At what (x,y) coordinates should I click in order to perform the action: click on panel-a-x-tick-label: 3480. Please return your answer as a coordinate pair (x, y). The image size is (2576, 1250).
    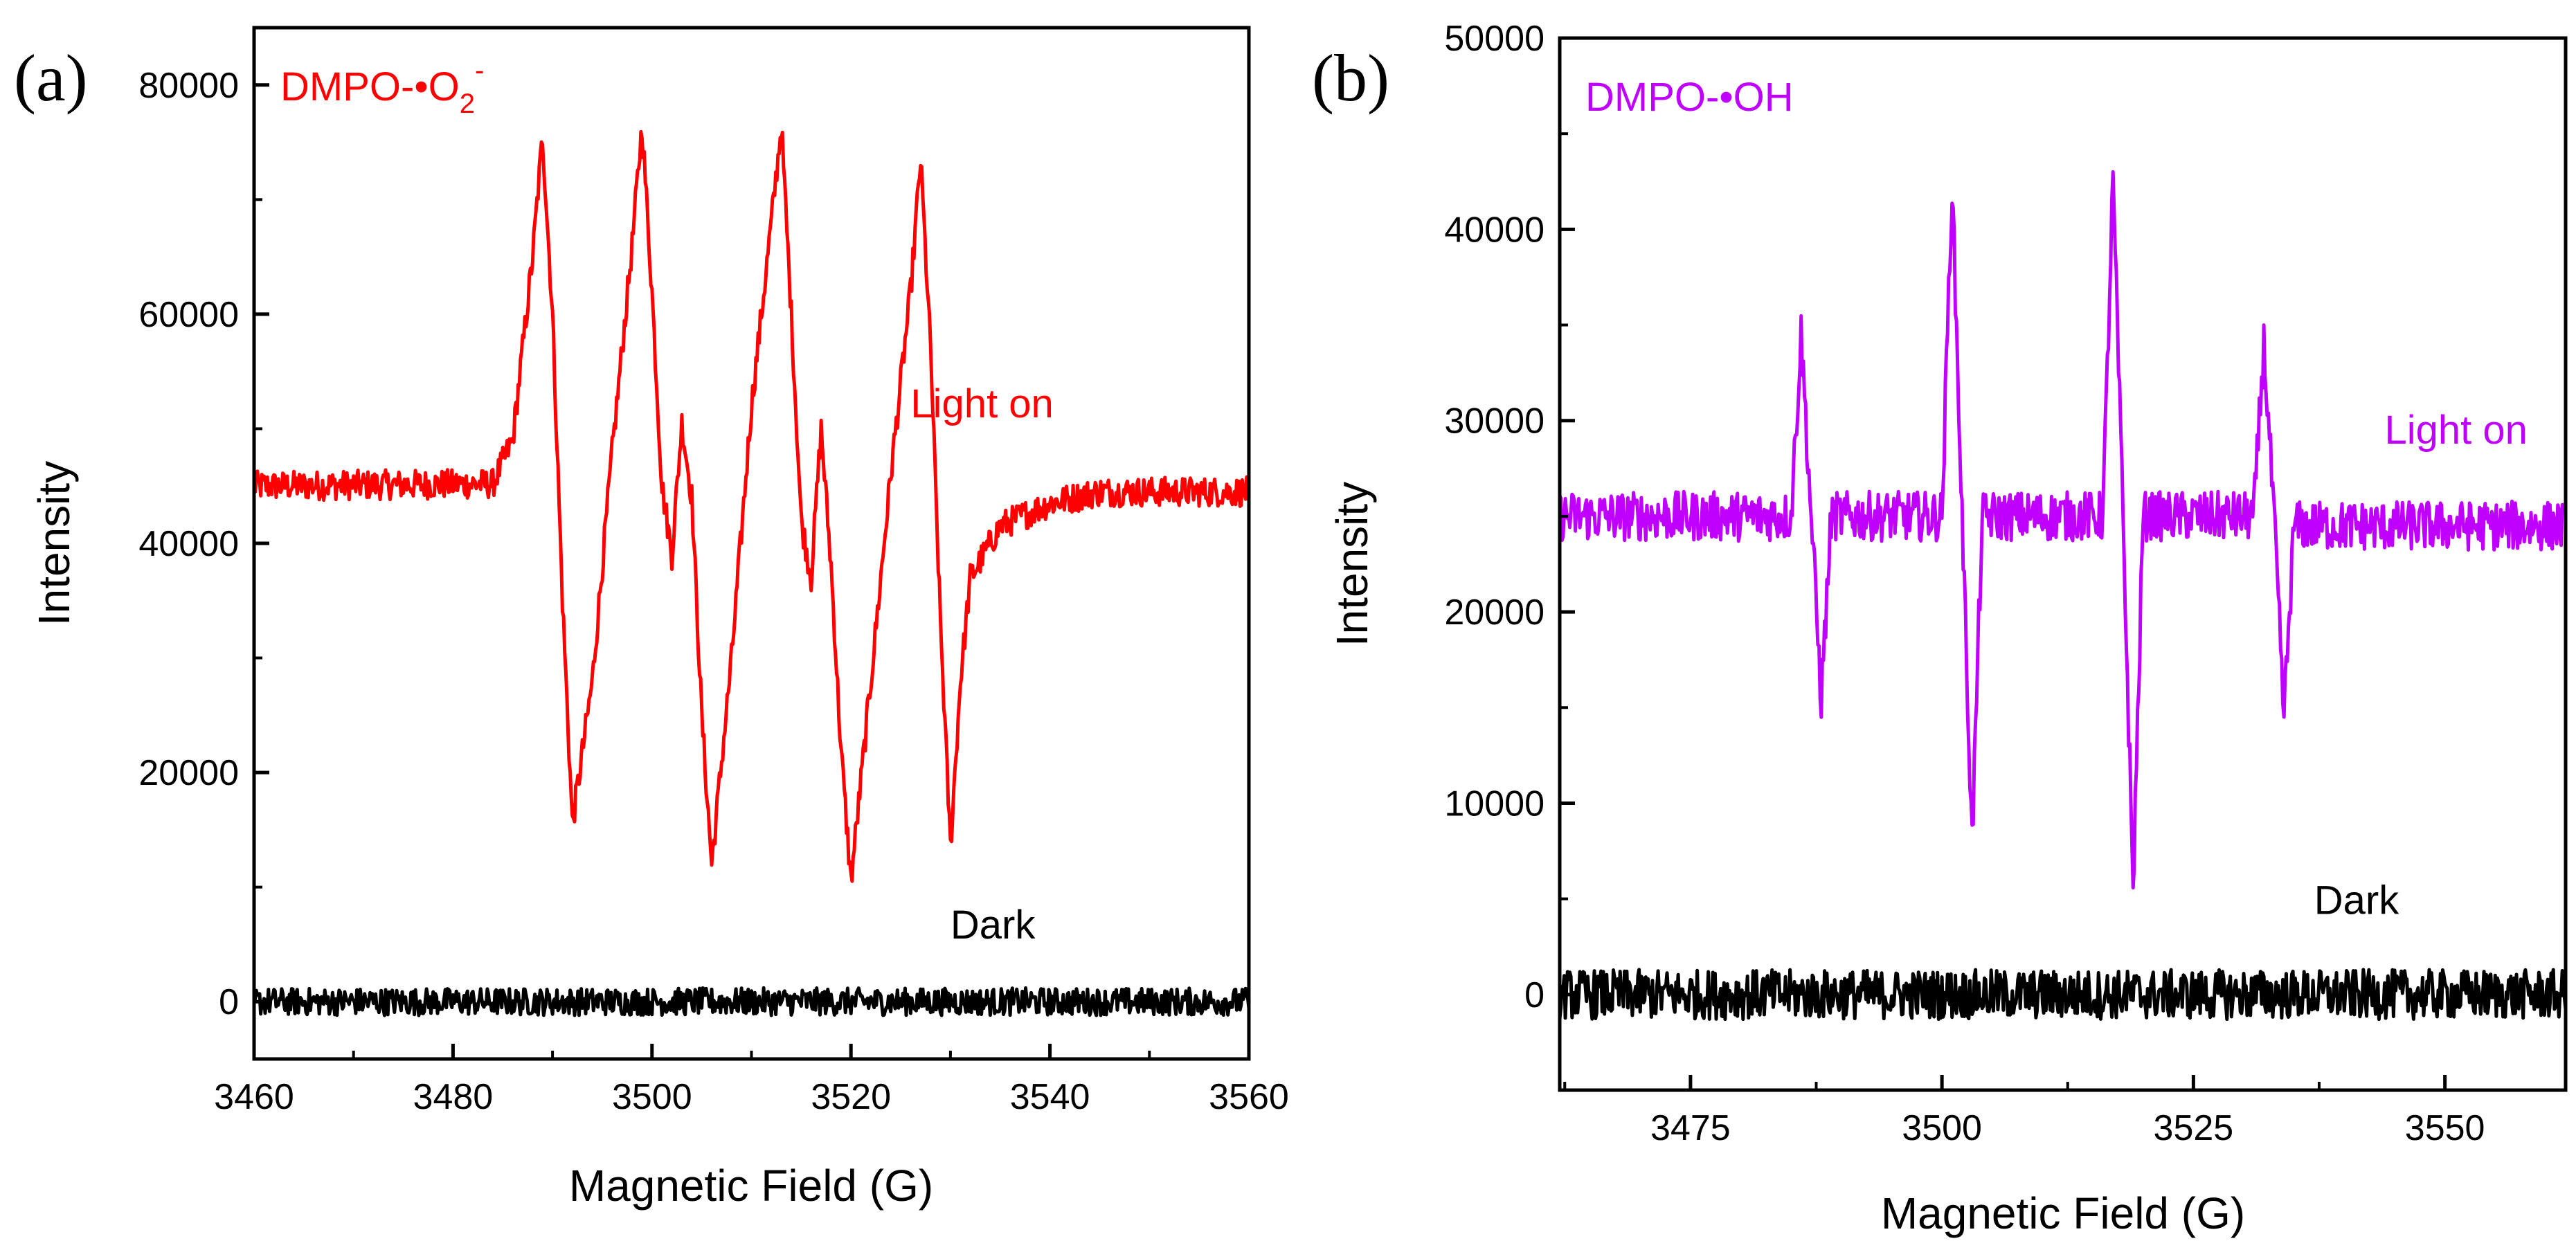
    Looking at the image, I should click on (453, 1097).